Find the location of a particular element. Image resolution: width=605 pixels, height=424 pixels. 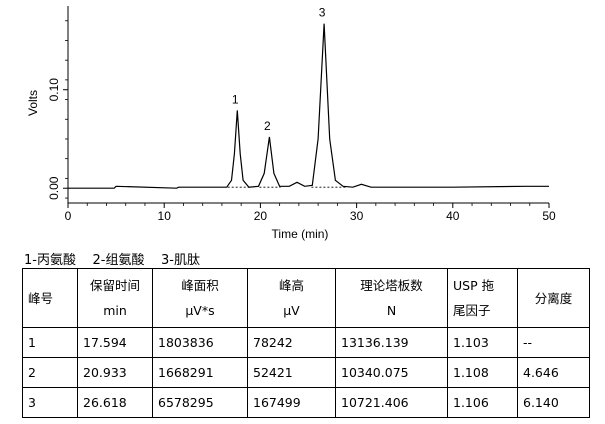

x-tick-label: 30 is located at coordinates (357, 216).